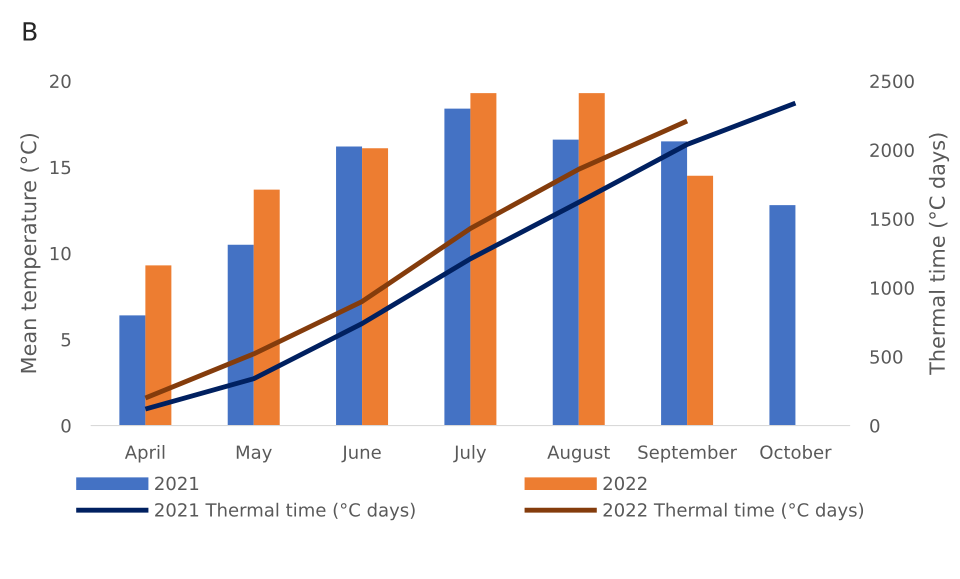 The height and width of the screenshot is (579, 960). Describe the element at coordinates (30, 31) in the screenshot. I see `chart-title: B` at that location.